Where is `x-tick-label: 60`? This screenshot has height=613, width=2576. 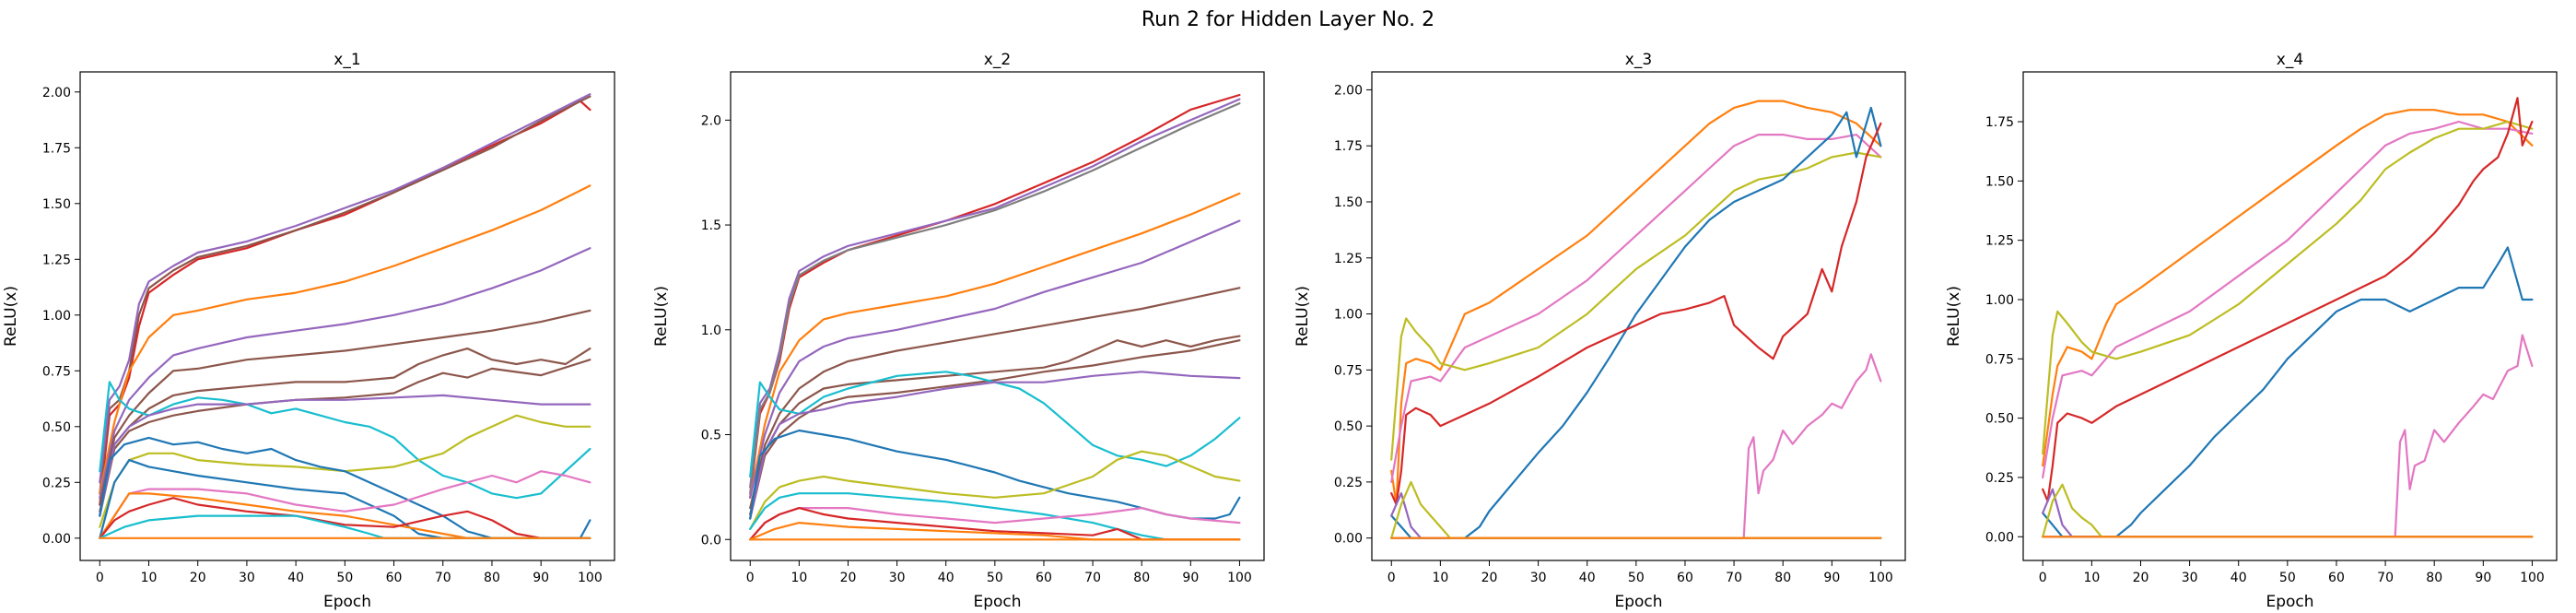
x-tick-label: 60 is located at coordinates (395, 578).